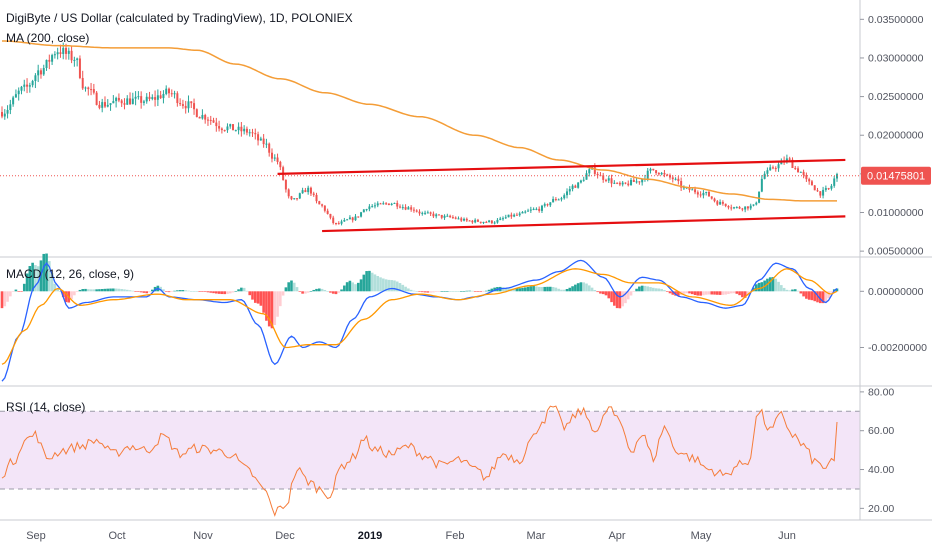 The image size is (932, 555). I want to click on x-axis-label: Oct, so click(116, 536).